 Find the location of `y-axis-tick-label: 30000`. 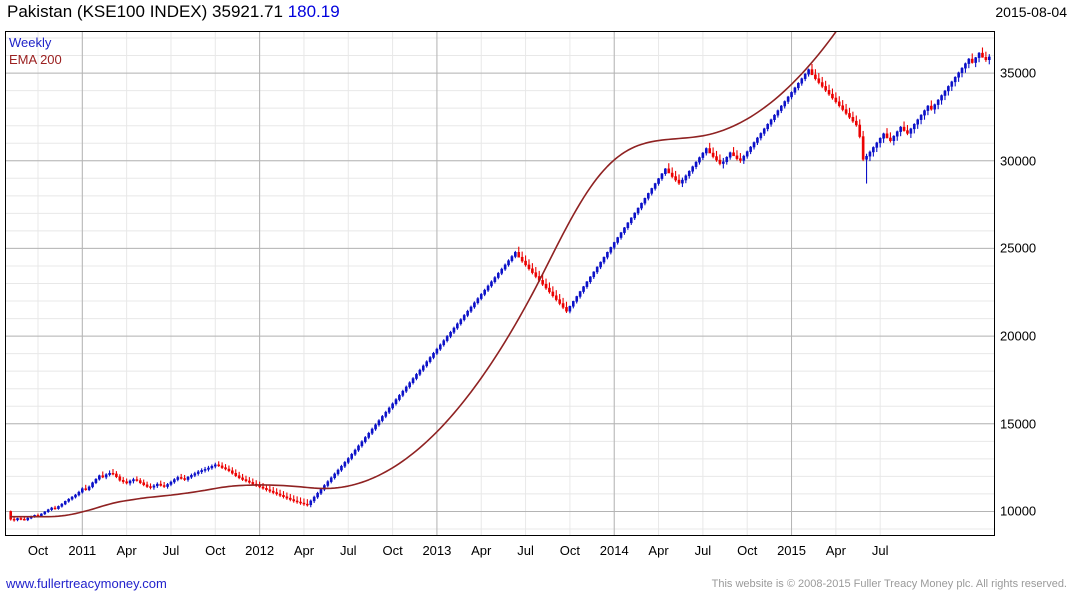

y-axis-tick-label: 30000 is located at coordinates (1018, 161).